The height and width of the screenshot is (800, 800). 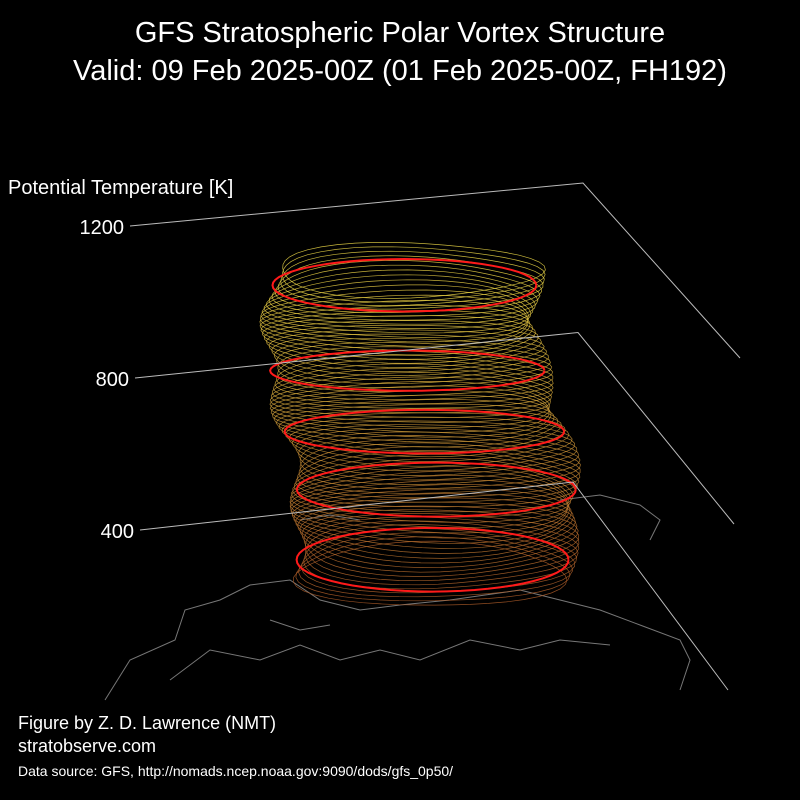 I want to click on credit: Figure by Z. D. Lawrence (NMT), so click(x=147, y=723).